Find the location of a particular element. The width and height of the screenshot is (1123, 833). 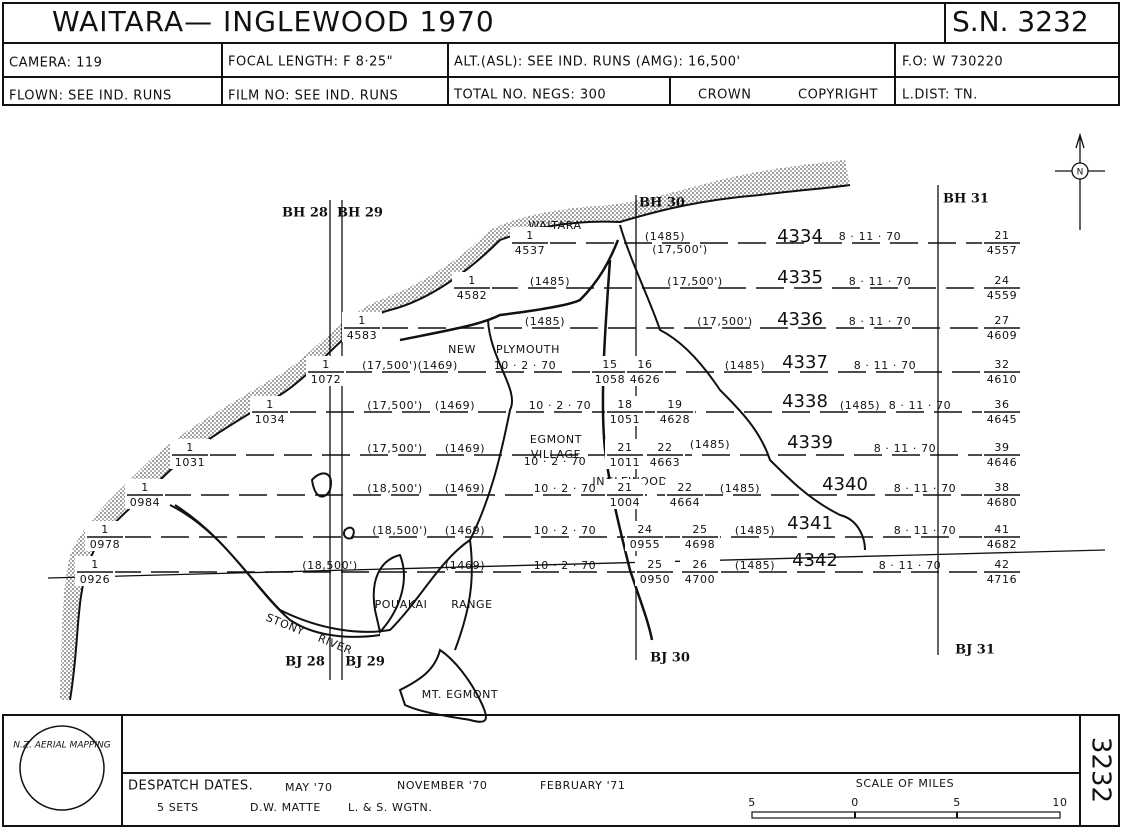

photo-number: 21 is located at coordinates (1001, 235).